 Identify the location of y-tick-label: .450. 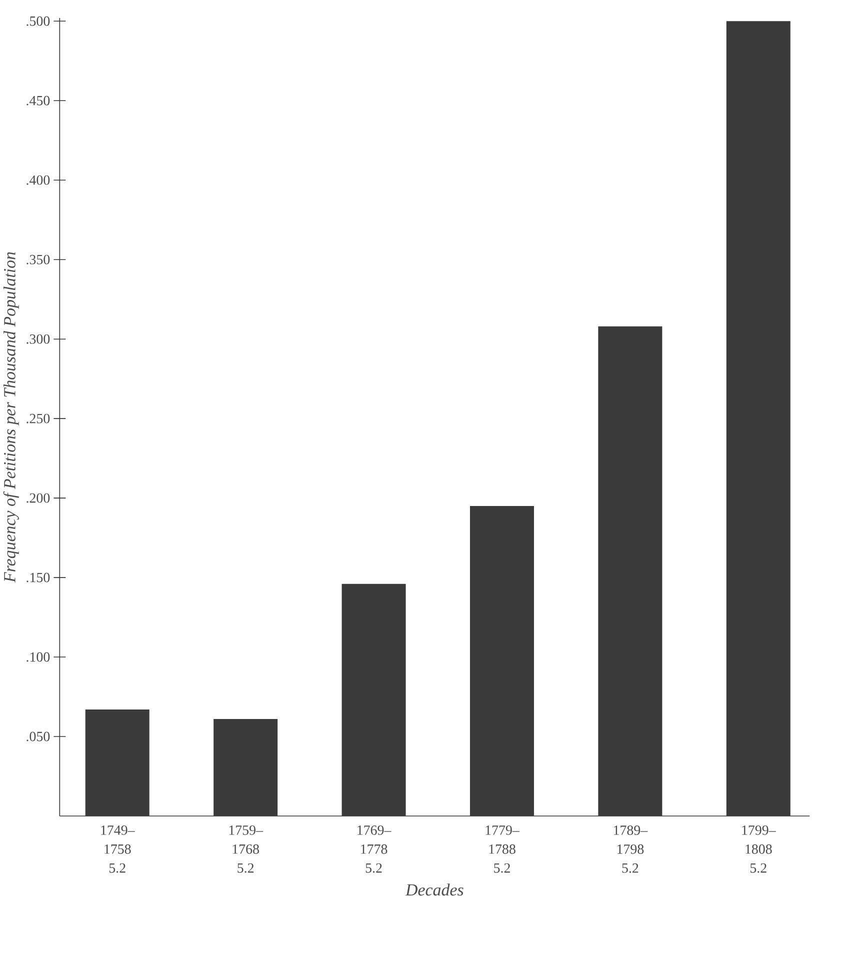
(38, 101).